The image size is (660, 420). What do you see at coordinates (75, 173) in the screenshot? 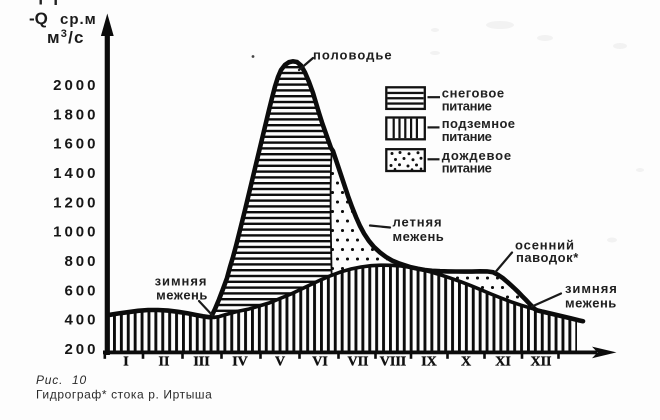
I see `svg-text: 1400` at bounding box center [75, 173].